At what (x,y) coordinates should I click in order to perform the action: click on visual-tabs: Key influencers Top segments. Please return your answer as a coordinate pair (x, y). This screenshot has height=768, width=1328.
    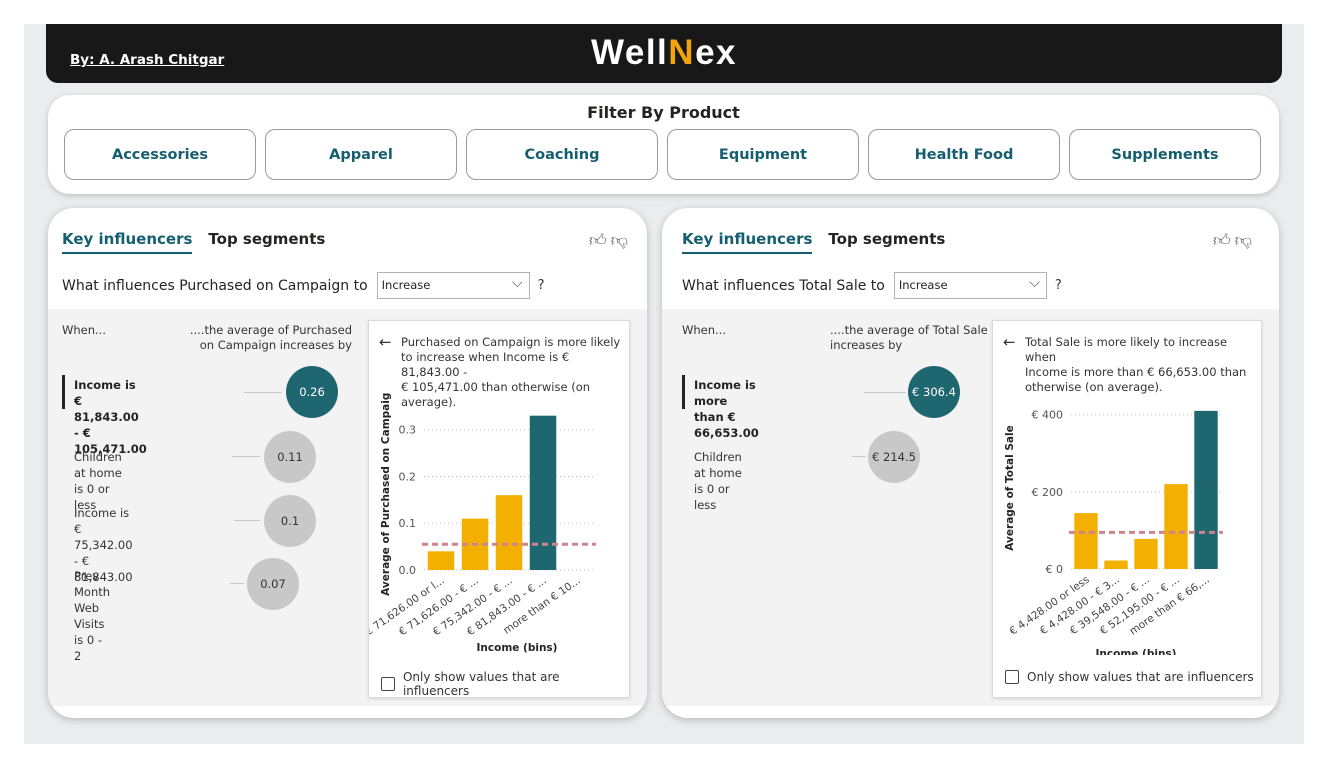
    Looking at the image, I should click on (193, 242).